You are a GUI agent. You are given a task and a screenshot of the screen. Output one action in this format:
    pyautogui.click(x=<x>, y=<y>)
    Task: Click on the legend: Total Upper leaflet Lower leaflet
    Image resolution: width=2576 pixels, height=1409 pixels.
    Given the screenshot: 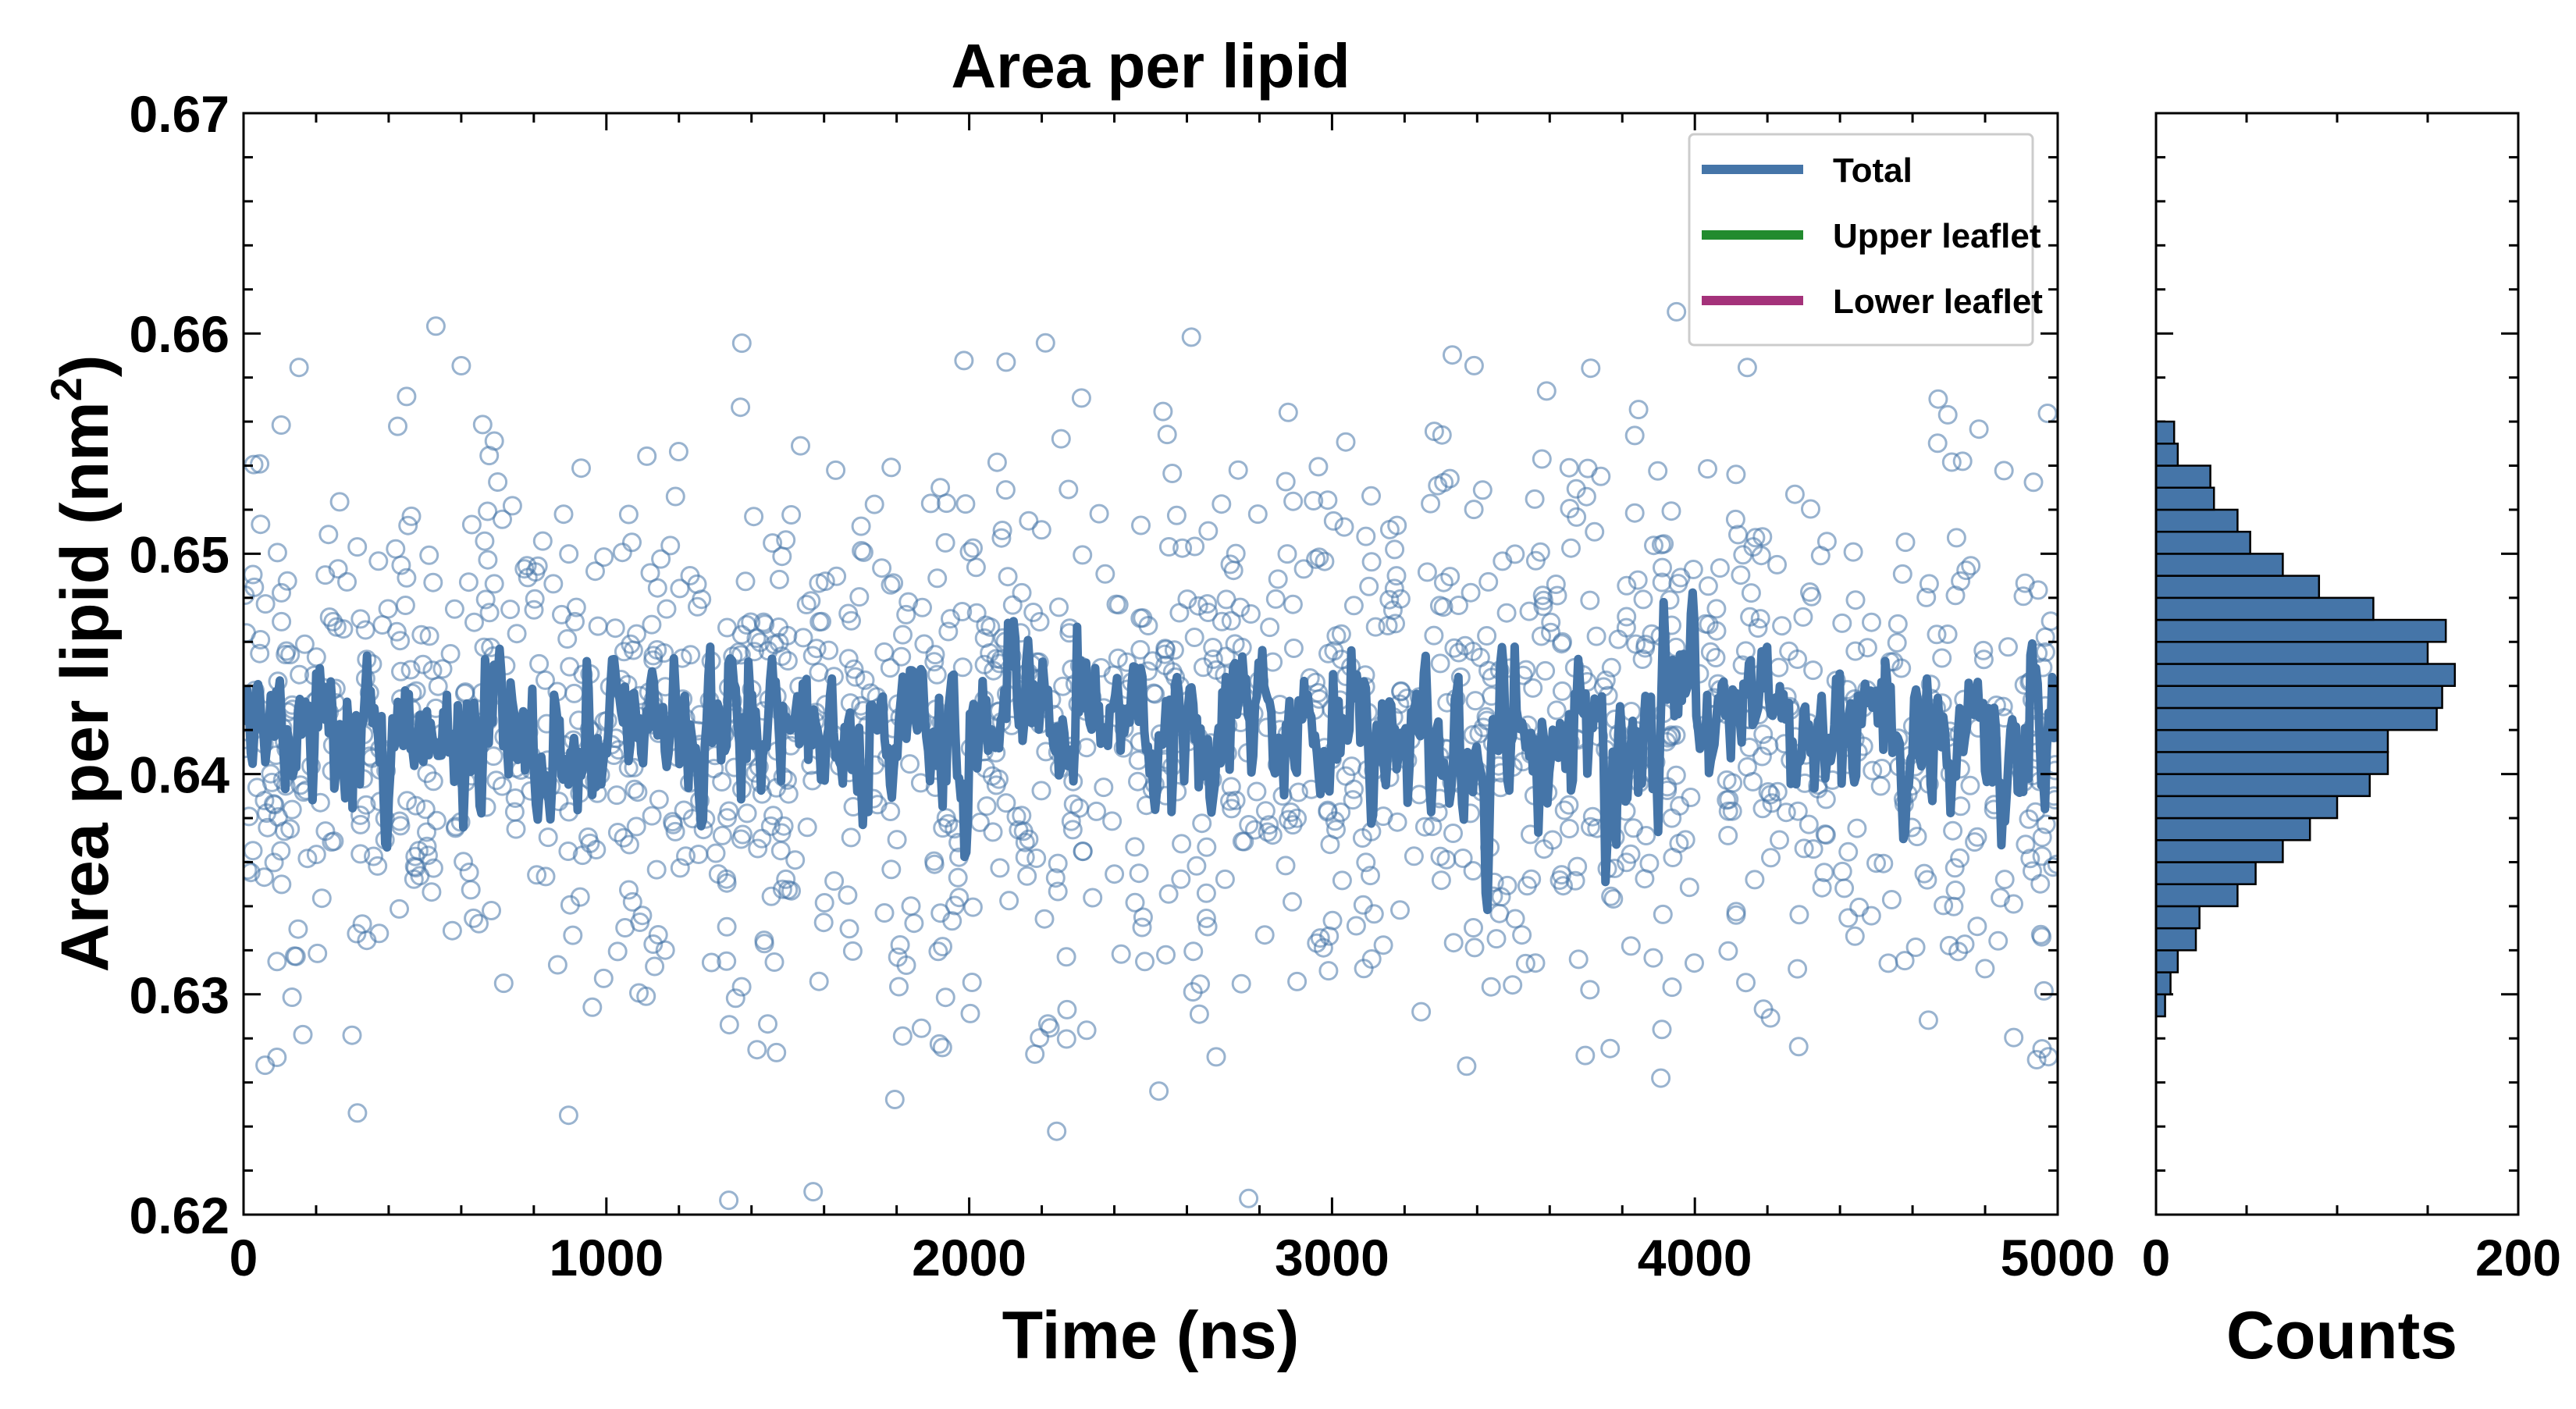 What is the action you would take?
    pyautogui.click(x=1865, y=240)
    